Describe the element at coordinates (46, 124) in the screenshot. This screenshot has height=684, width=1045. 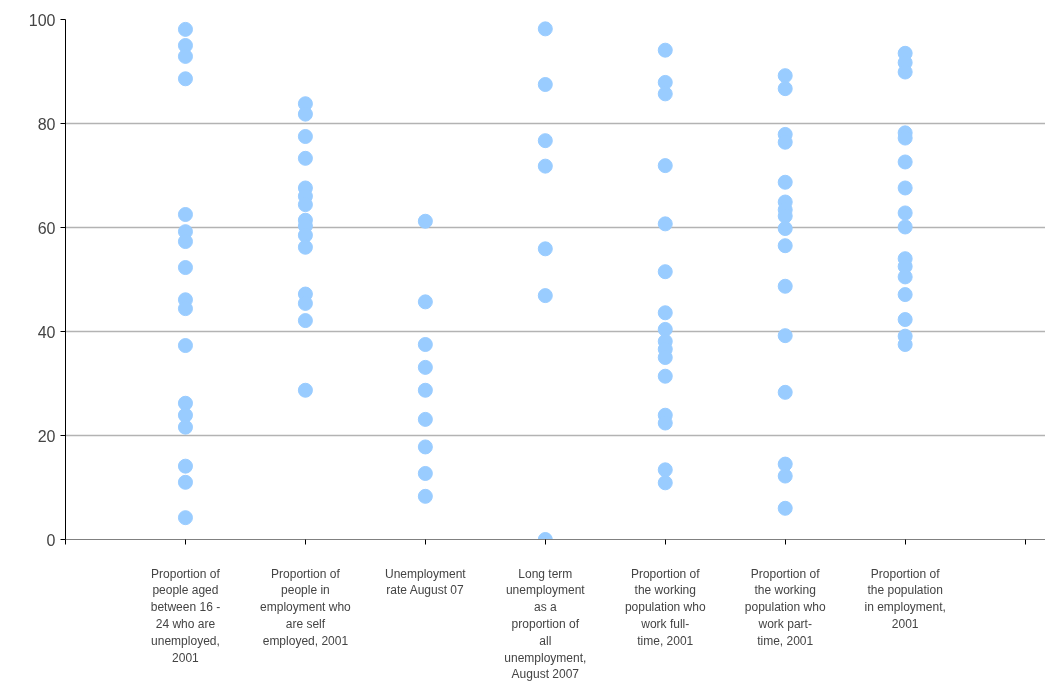
I see `y-tick-label: 80` at that location.